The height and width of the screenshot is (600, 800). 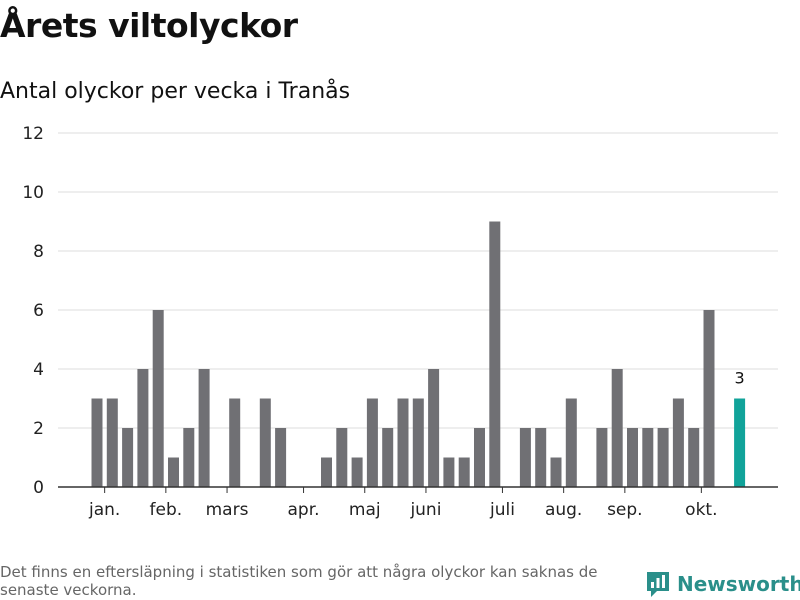 I want to click on data-label-latest-week: 3, so click(x=740, y=378).